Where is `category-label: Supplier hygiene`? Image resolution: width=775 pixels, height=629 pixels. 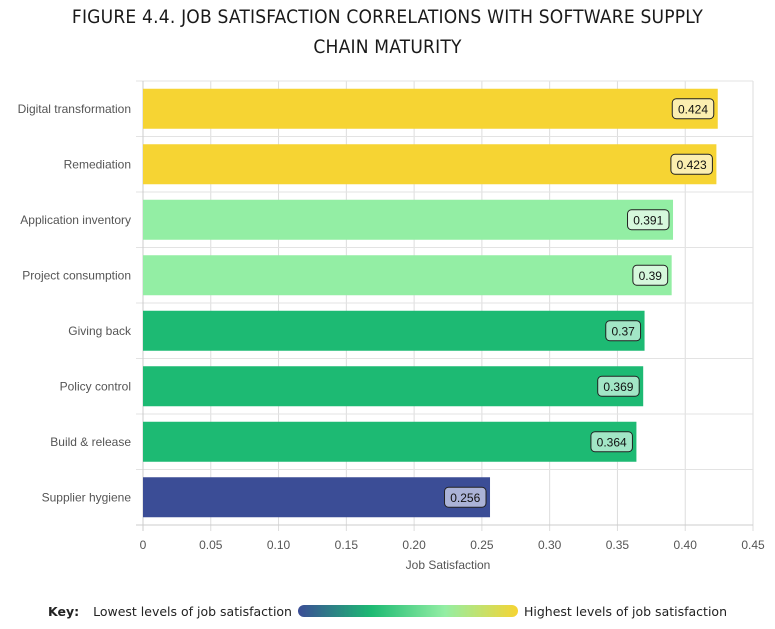 category-label: Supplier hygiene is located at coordinates (87, 497).